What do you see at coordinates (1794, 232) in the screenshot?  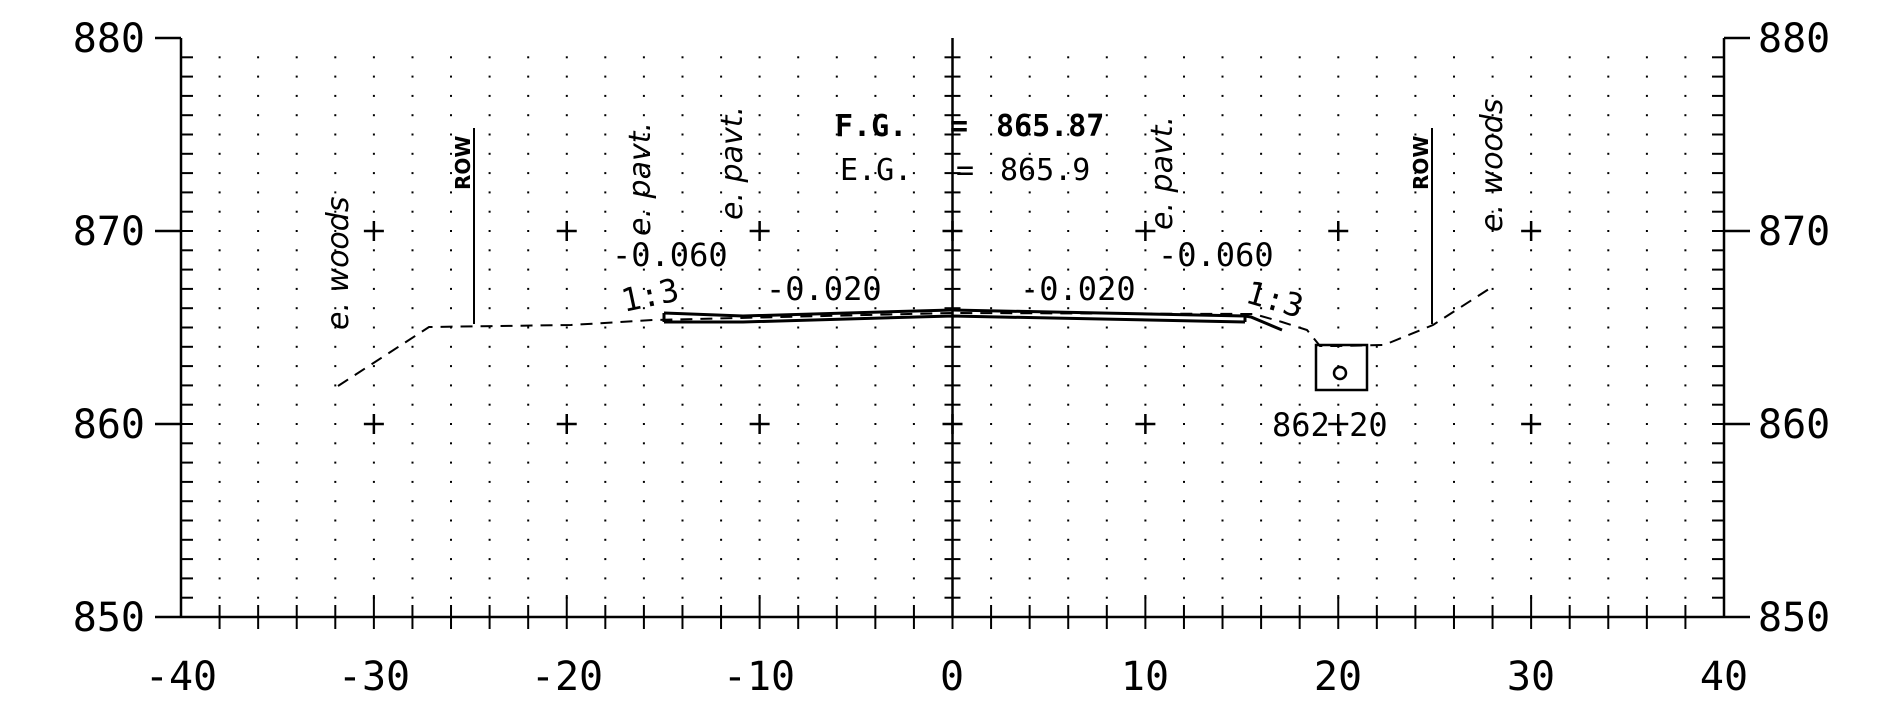 I see `y-label-870-right: 870` at bounding box center [1794, 232].